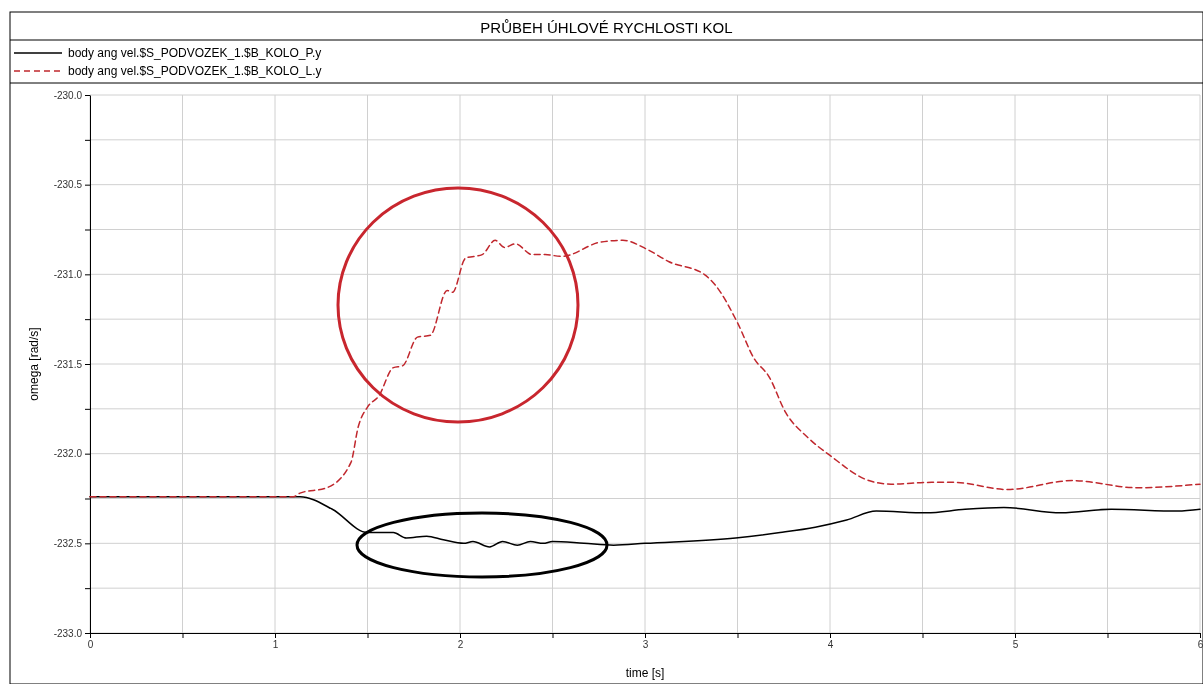 The image size is (1203, 684). I want to click on chart-title: PRŮBEH ÚHLOVÉ RYCHLOSTI KOL, so click(606, 27).